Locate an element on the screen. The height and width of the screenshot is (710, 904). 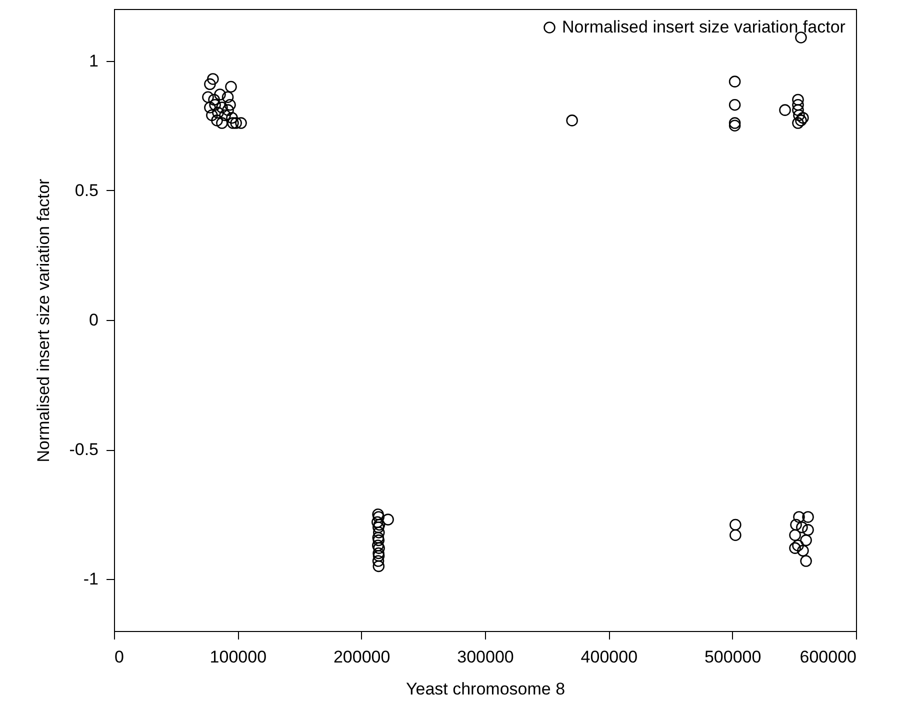
x-tick-label: 500000 is located at coordinates (733, 657).